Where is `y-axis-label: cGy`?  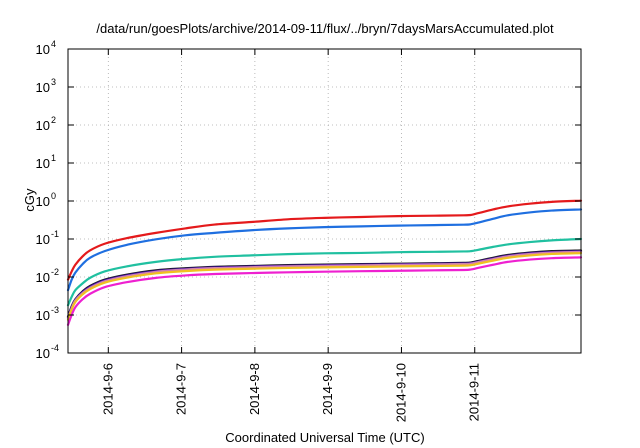 y-axis-label: cGy is located at coordinates (29, 200).